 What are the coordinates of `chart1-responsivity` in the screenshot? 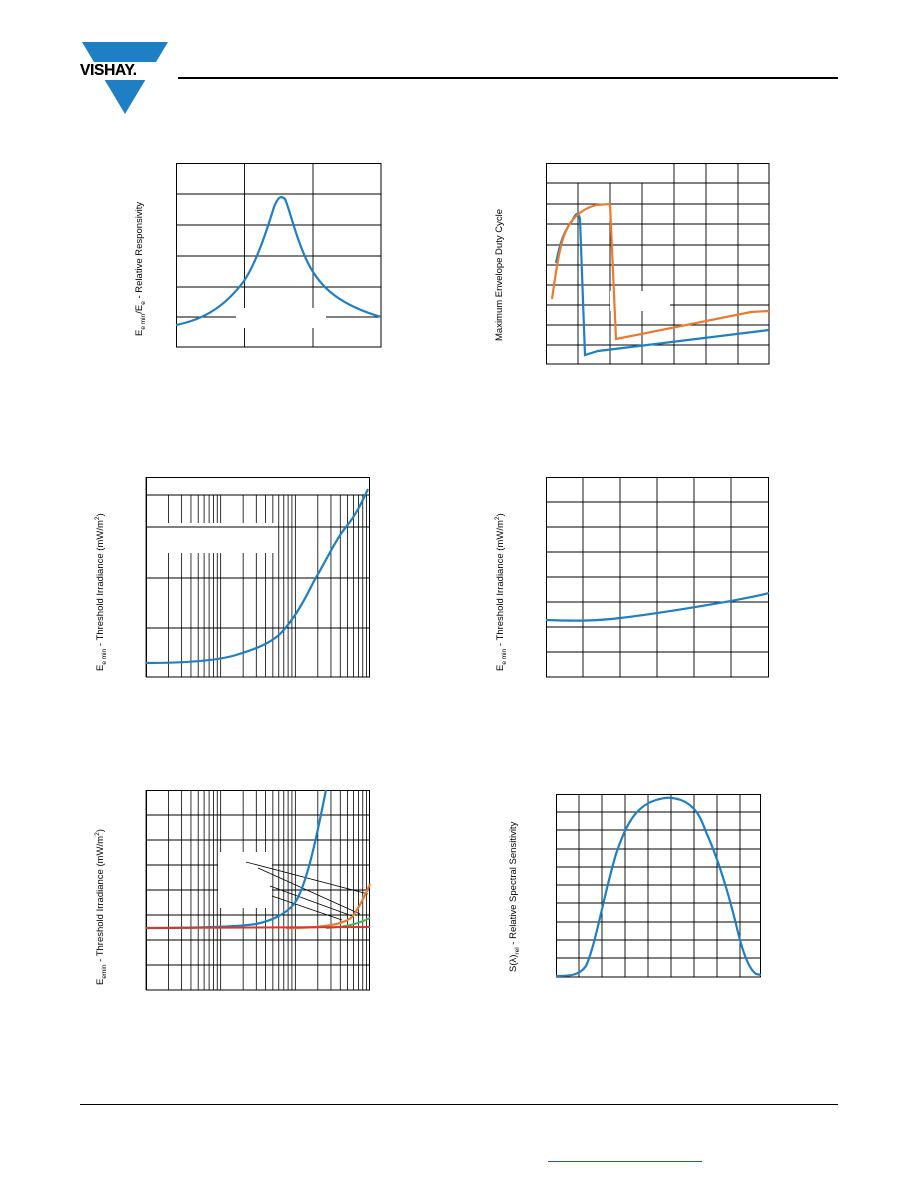 It's located at (278, 255).